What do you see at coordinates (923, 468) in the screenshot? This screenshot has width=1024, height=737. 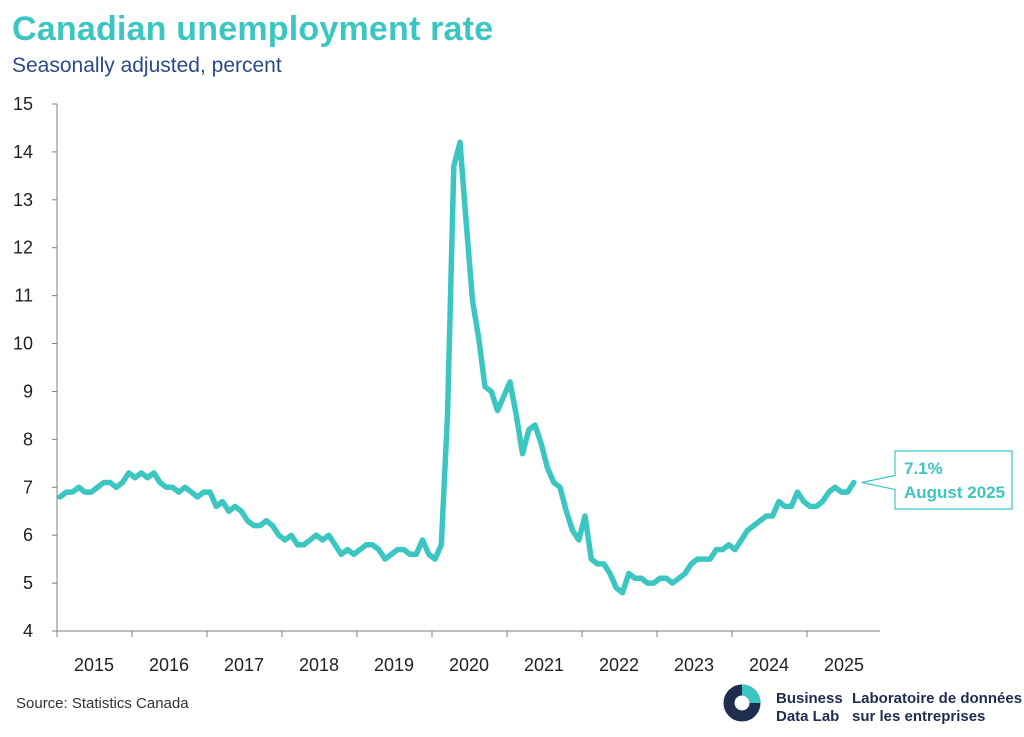 I see `callout-value: 7.1%` at bounding box center [923, 468].